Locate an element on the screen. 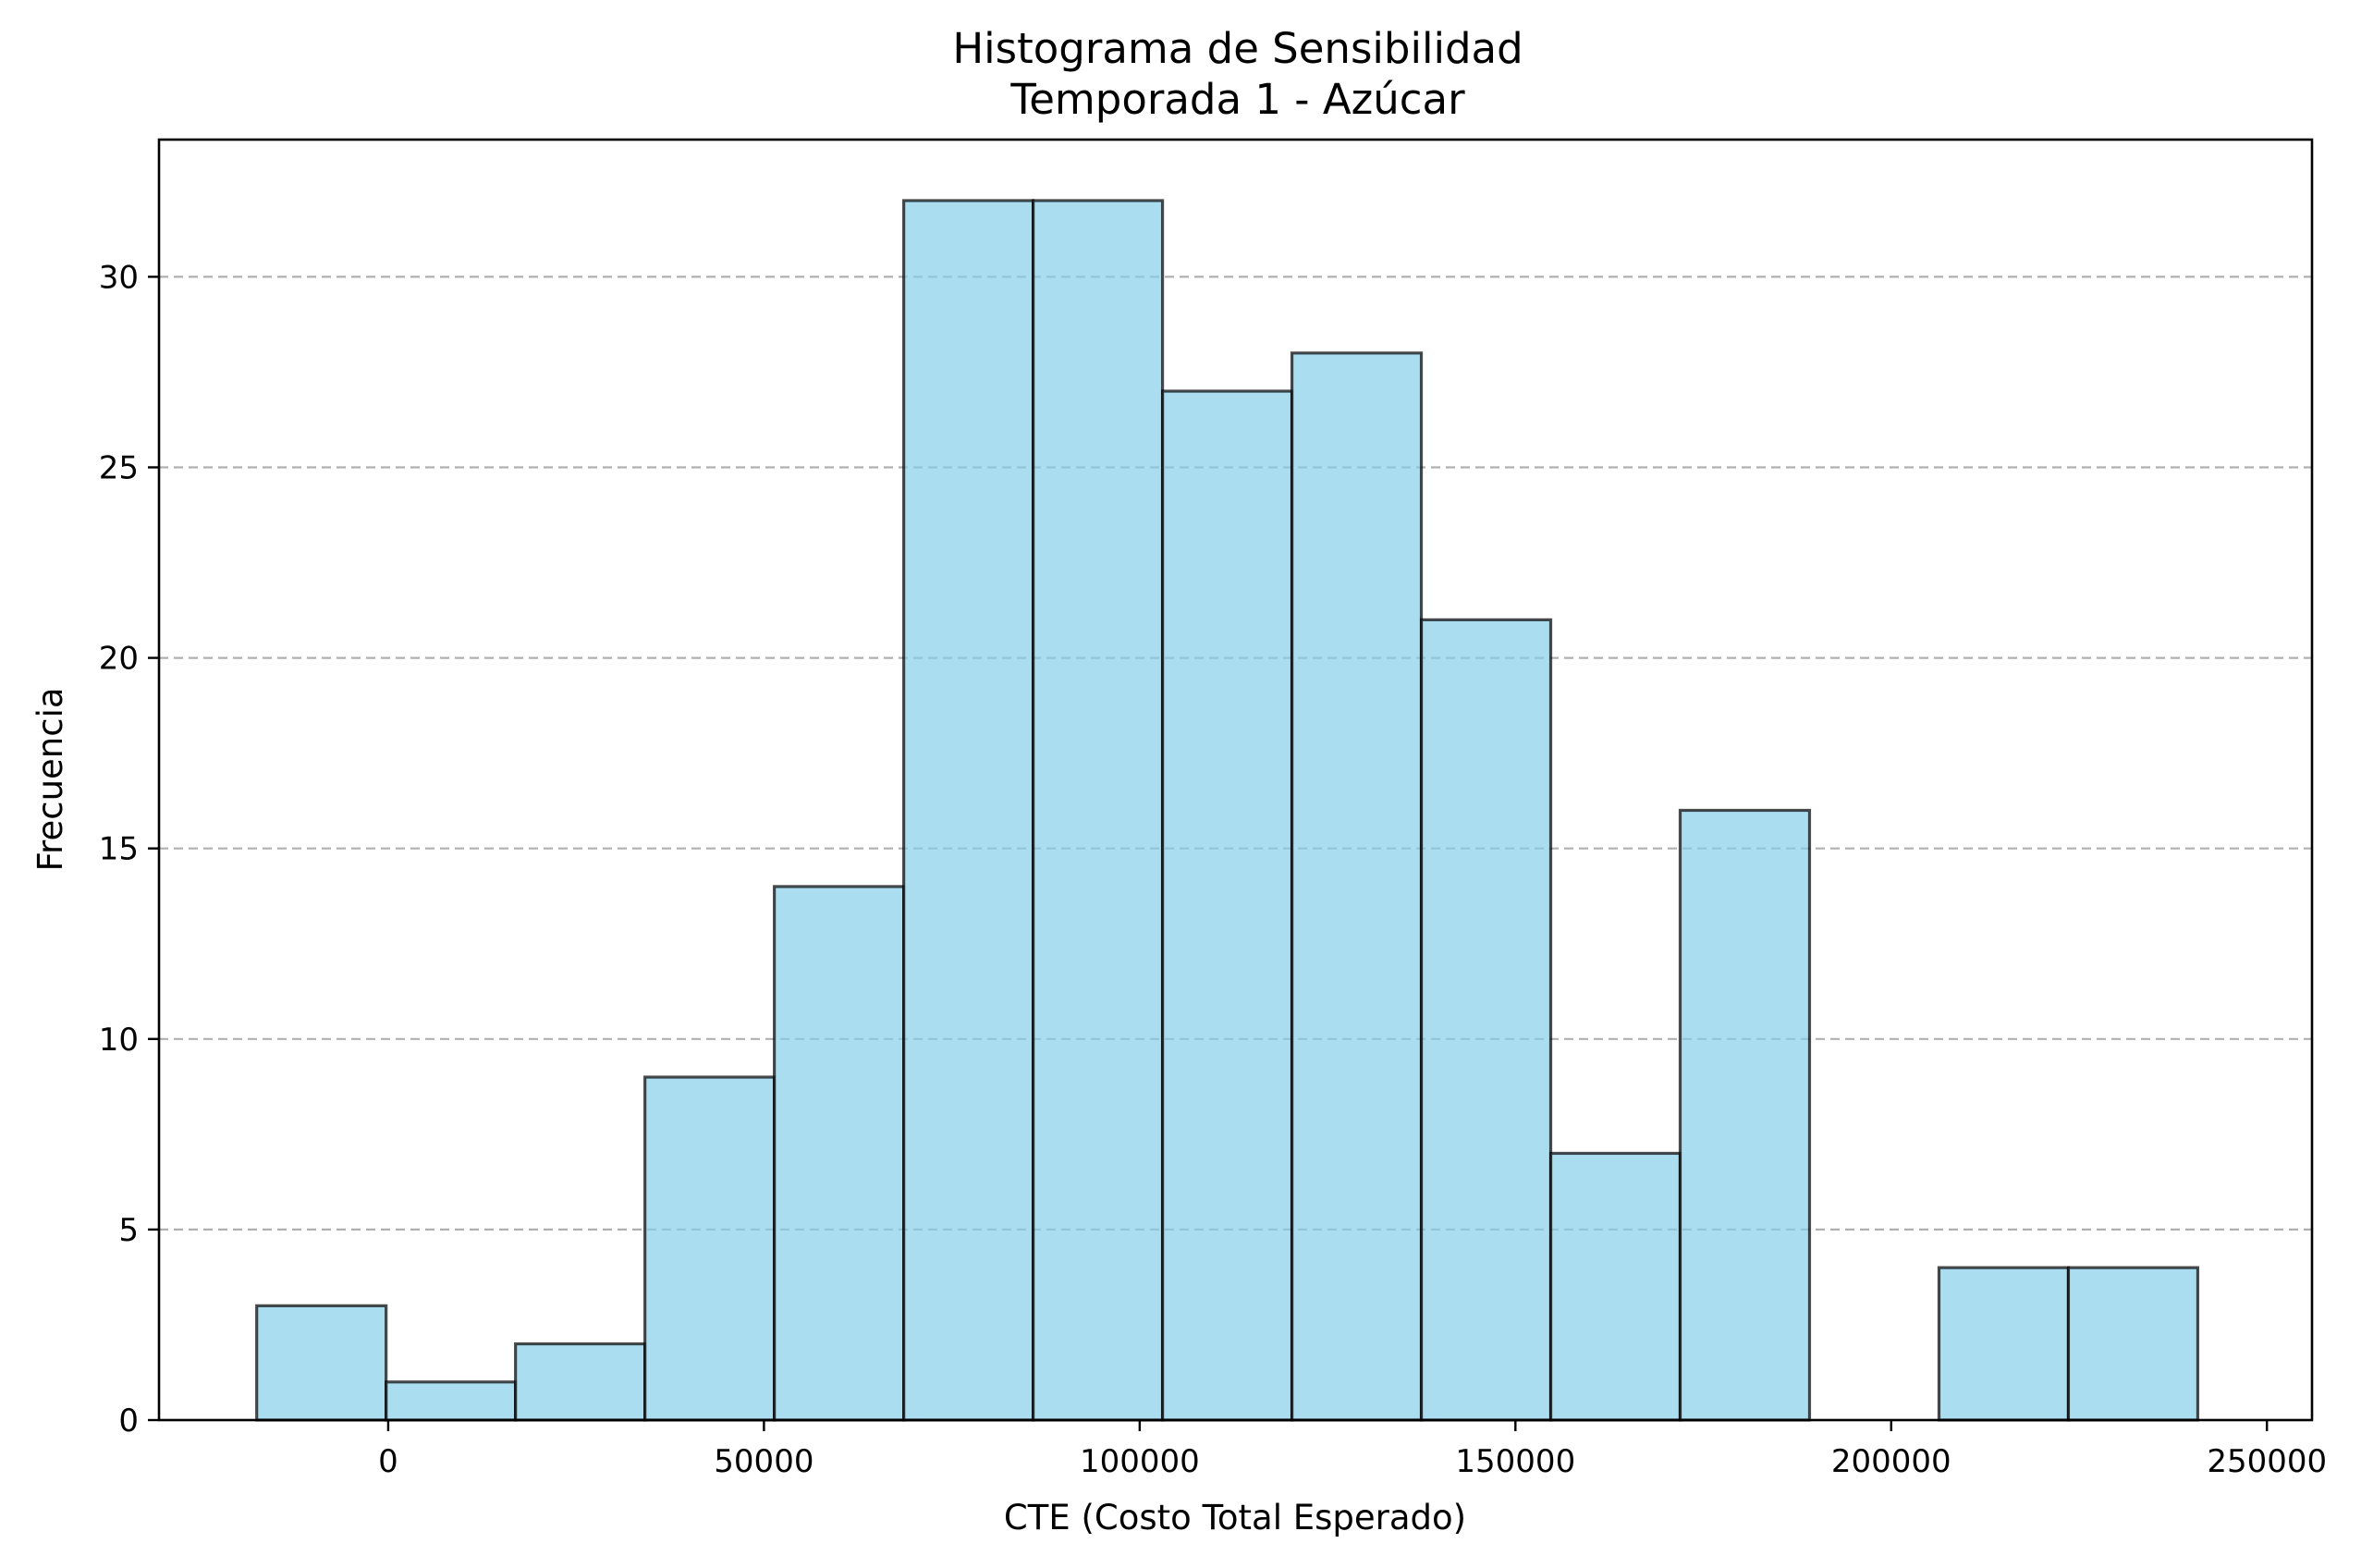 The image size is (2361, 1568). chart-title: Histograma de Sensibilidad is located at coordinates (1237, 48).